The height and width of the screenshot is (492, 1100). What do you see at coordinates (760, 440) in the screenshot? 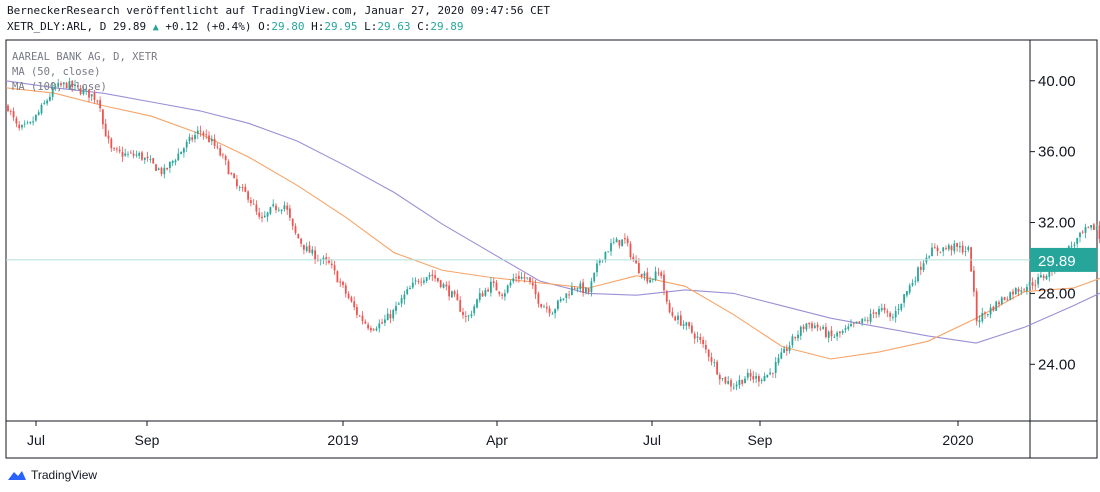
I see `x-tick-label: Sep` at bounding box center [760, 440].